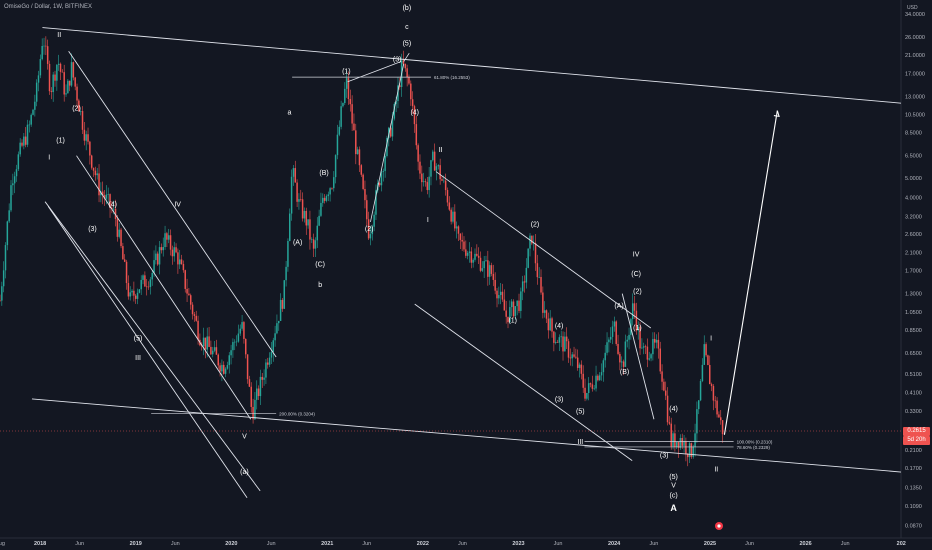  Describe the element at coordinates (177, 204) in the screenshot. I see `wave-label: IV` at that location.